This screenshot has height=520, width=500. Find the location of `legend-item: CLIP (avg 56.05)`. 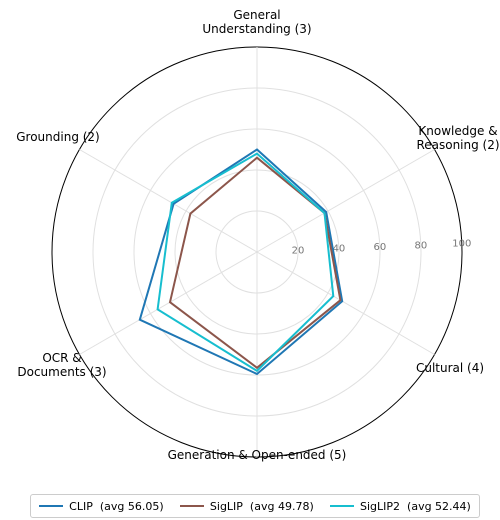

legend-item: CLIP (avg 56.05) is located at coordinates (101, 506).